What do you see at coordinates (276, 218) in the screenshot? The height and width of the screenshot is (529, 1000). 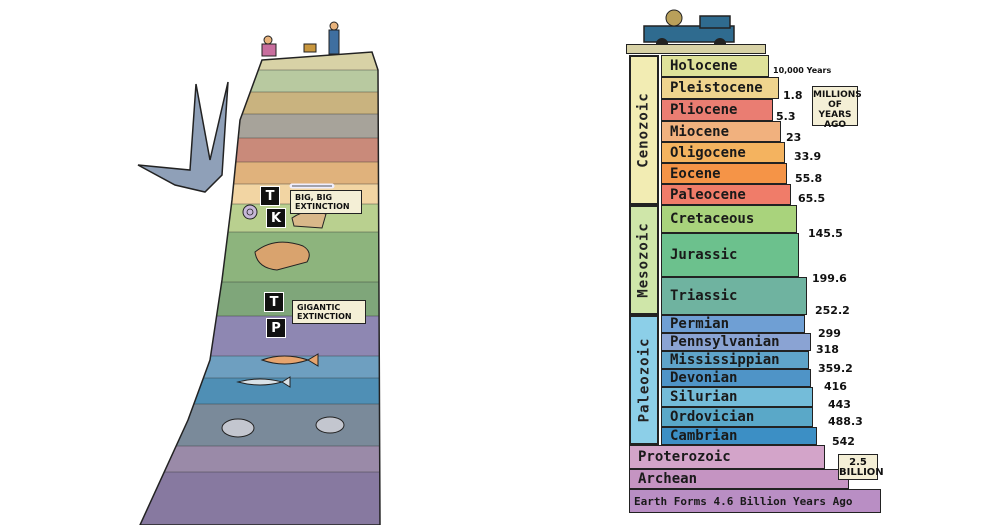 I see `tag-k: K` at bounding box center [276, 218].